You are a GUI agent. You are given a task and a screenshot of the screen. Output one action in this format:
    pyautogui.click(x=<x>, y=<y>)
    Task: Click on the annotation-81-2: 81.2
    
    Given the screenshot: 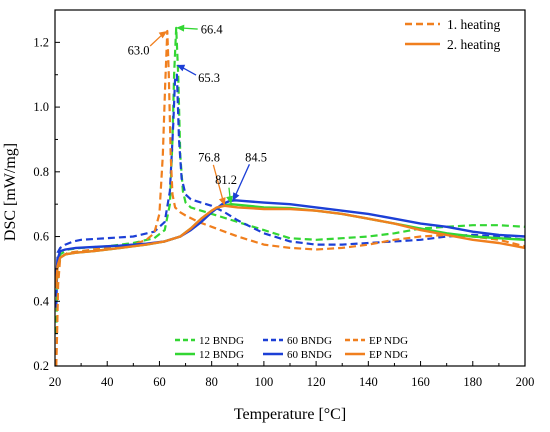 What is the action you would take?
    pyautogui.click(x=226, y=189)
    